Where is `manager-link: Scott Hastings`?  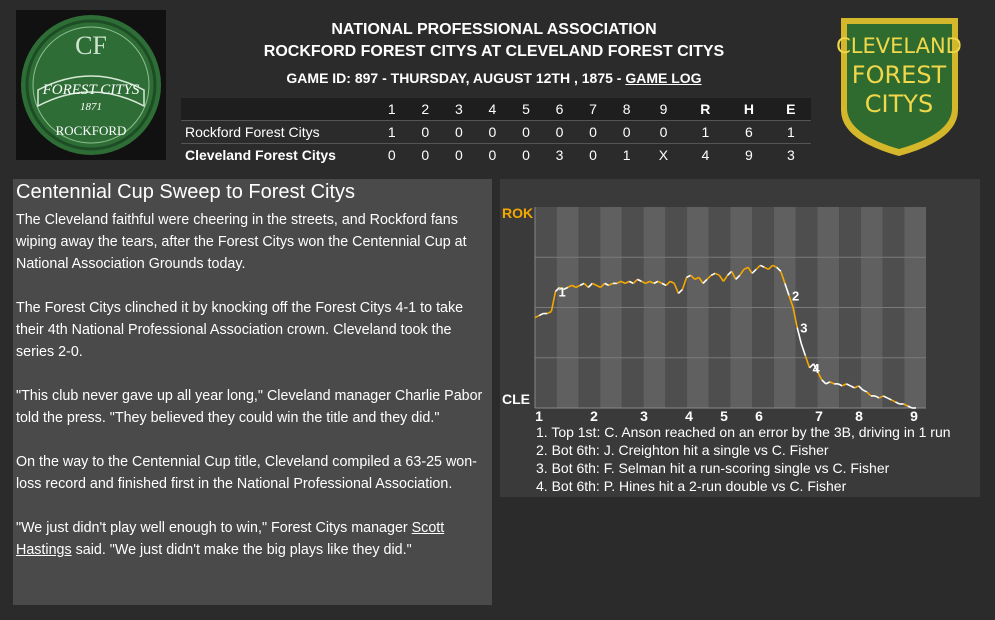
manager-link: Scott Hastings is located at coordinates (230, 539).